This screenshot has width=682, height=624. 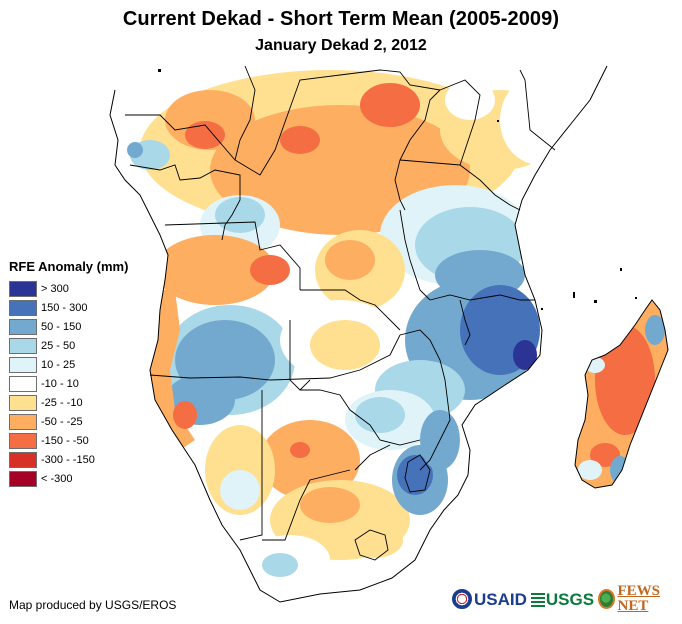 I want to click on madagascar-anomaly-layer, so click(x=621, y=394).